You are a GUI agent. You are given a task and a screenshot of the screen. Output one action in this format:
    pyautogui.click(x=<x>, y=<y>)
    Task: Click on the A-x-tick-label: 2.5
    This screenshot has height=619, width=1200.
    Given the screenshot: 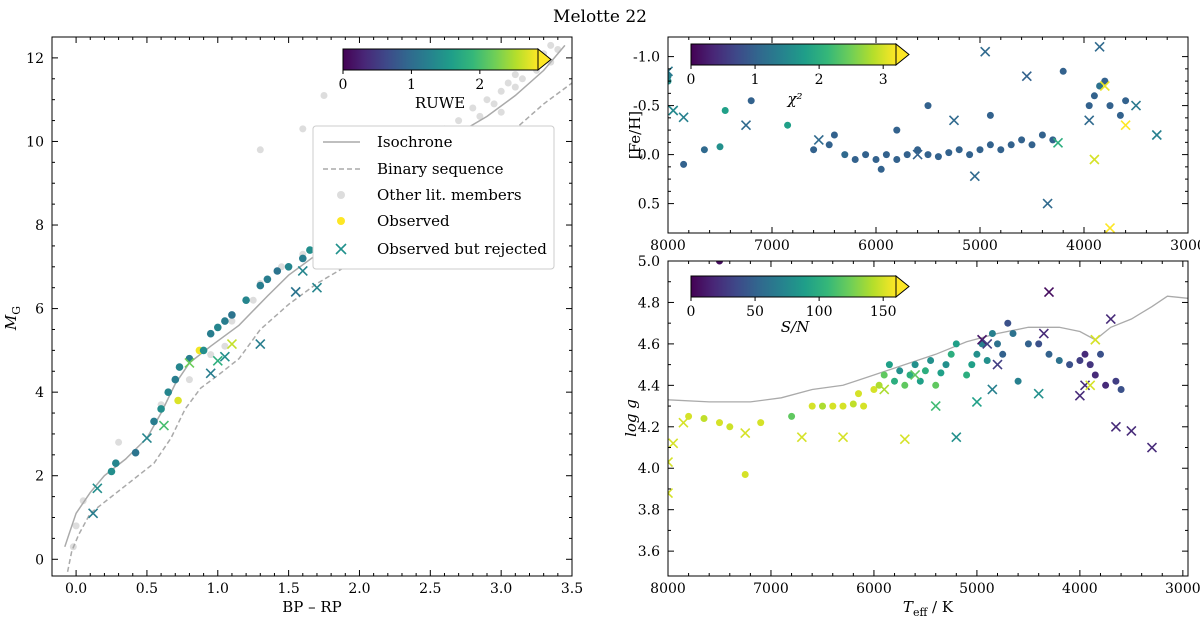 What is the action you would take?
    pyautogui.click(x=430, y=589)
    